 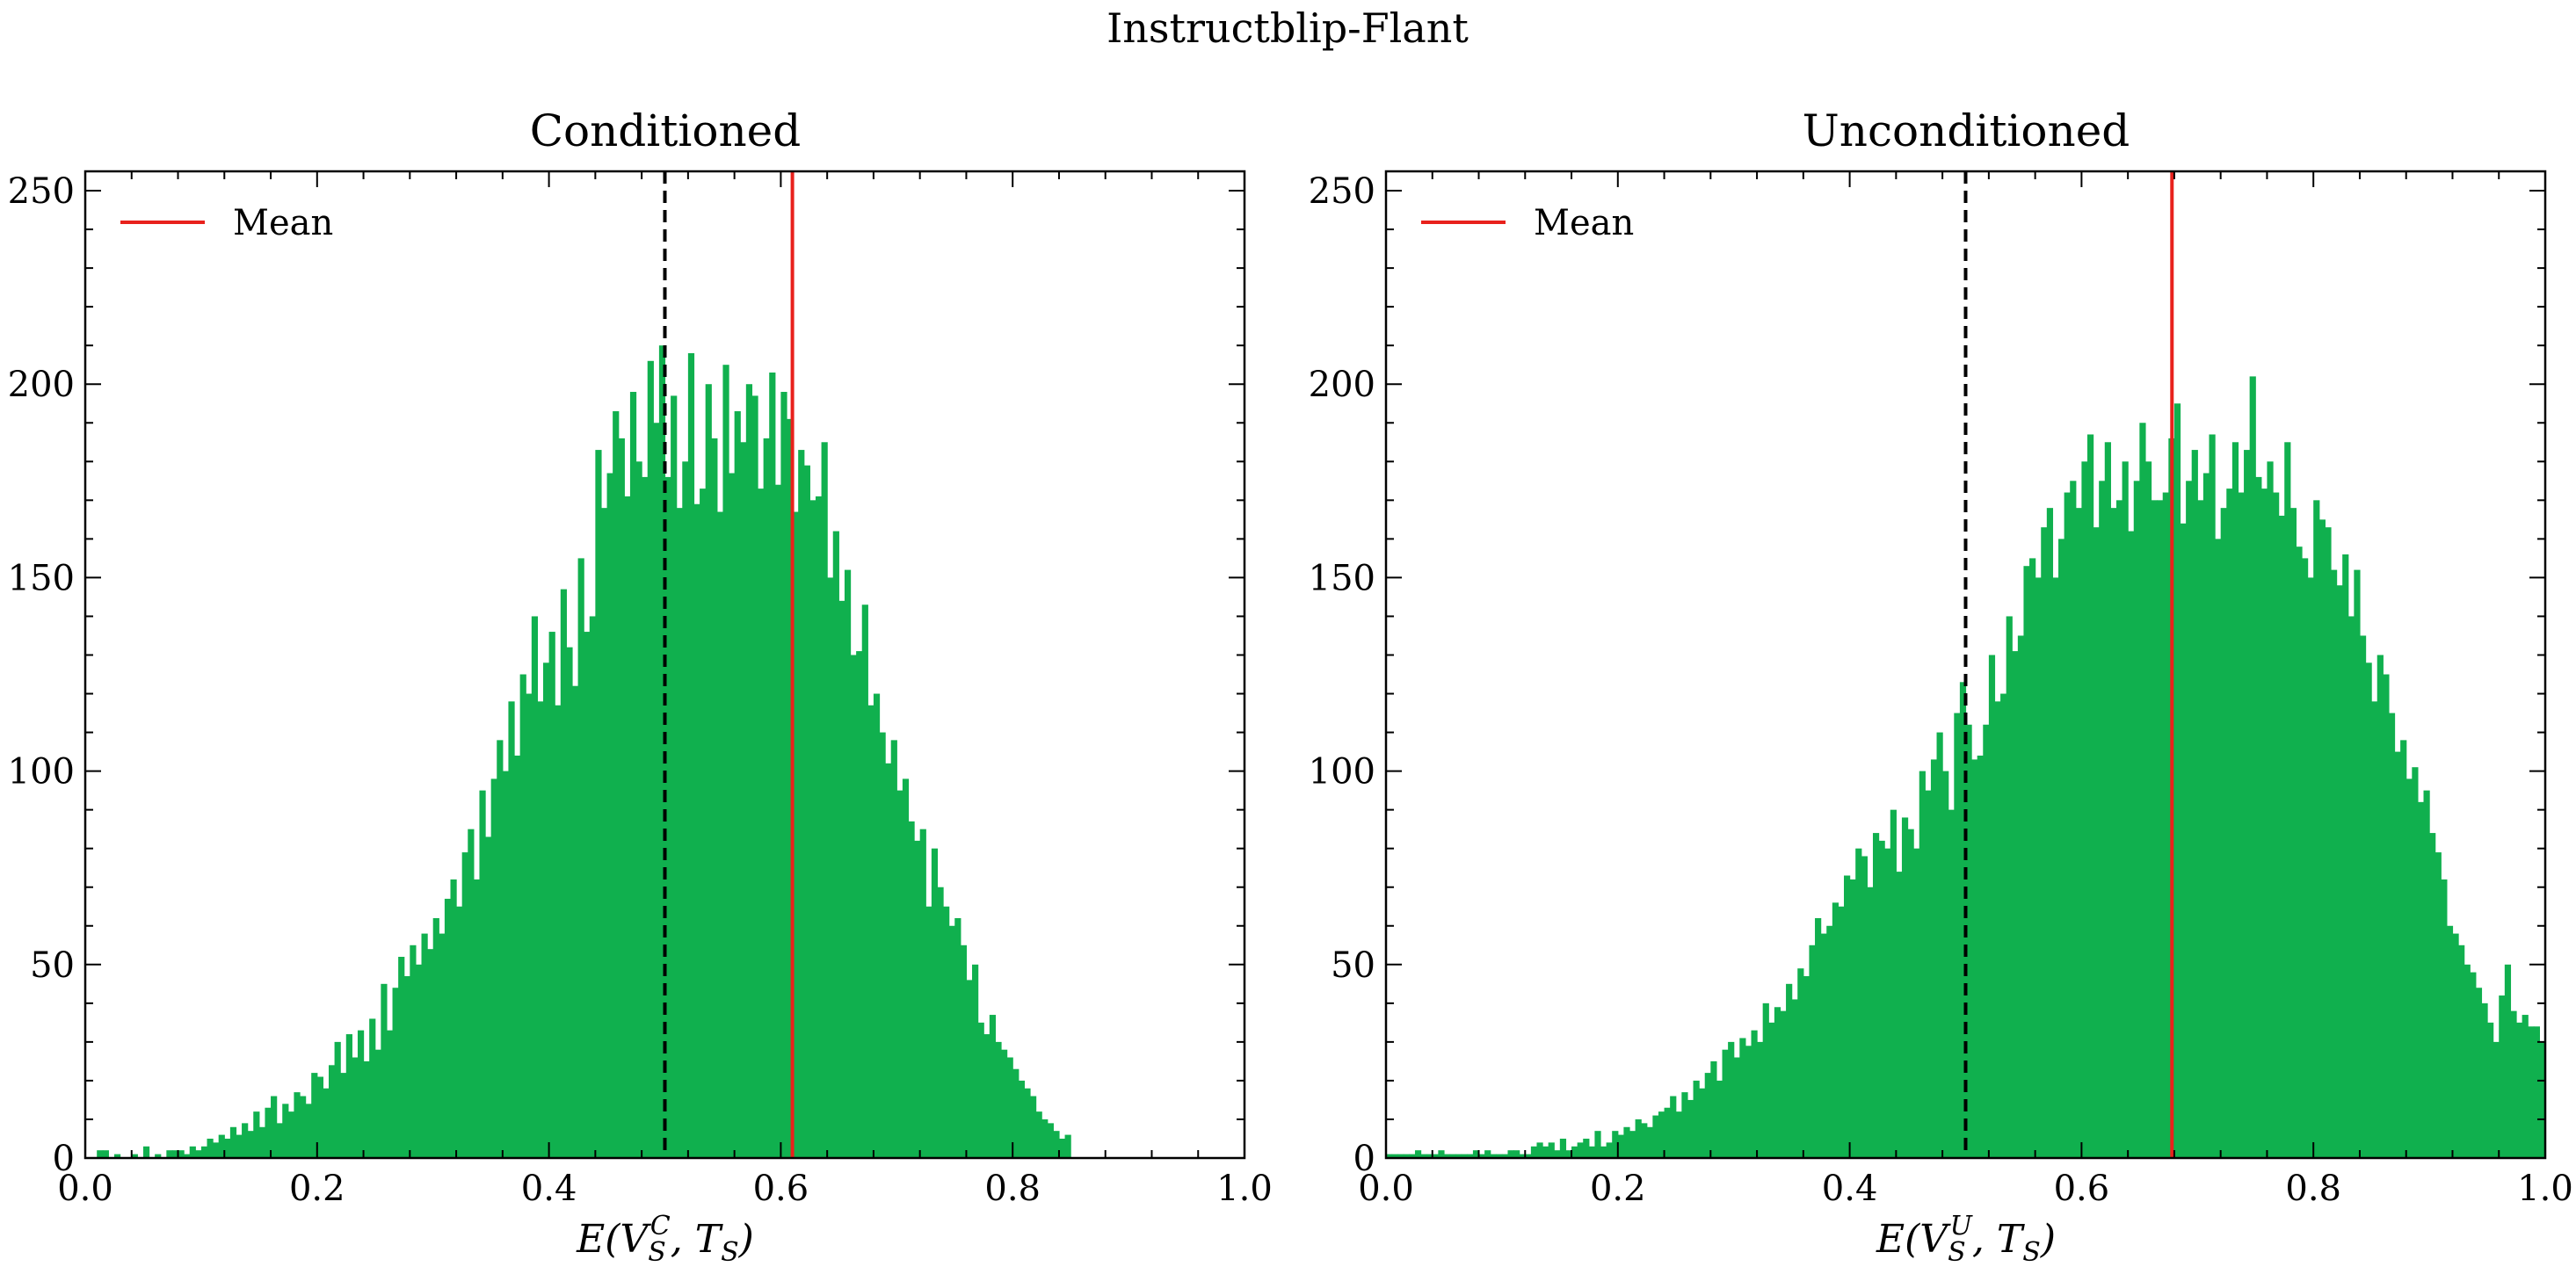 I want to click on y-tick-label: 0, so click(x=1364, y=1159).